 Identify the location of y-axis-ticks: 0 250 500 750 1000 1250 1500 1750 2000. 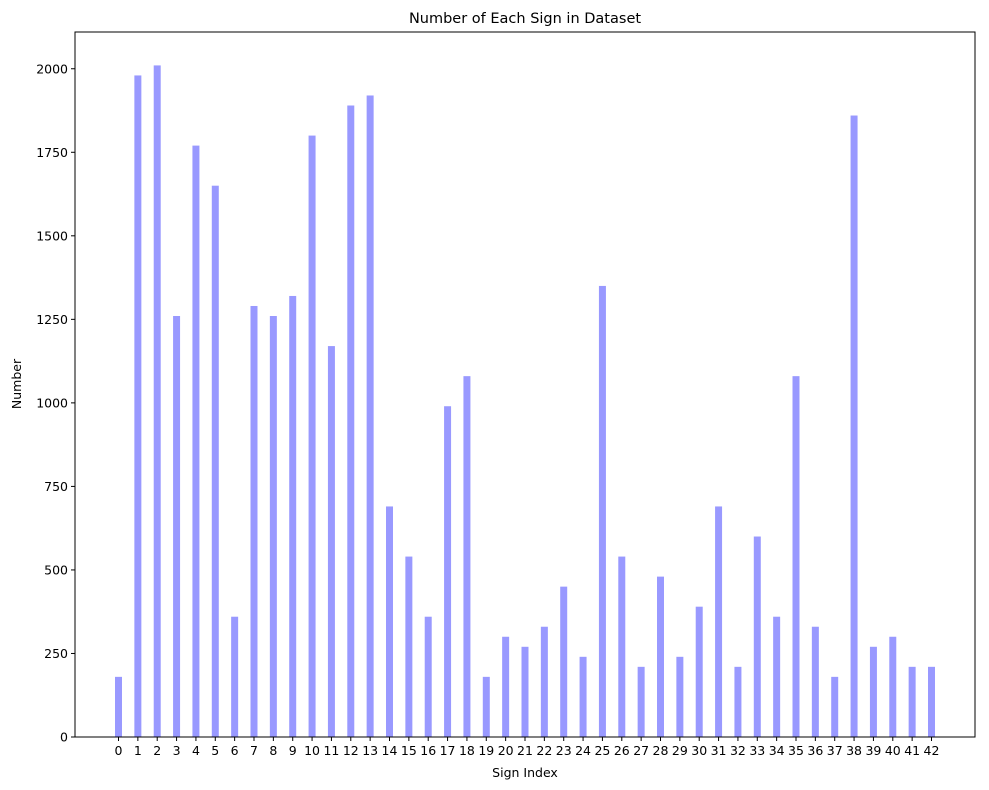
(55, 403).